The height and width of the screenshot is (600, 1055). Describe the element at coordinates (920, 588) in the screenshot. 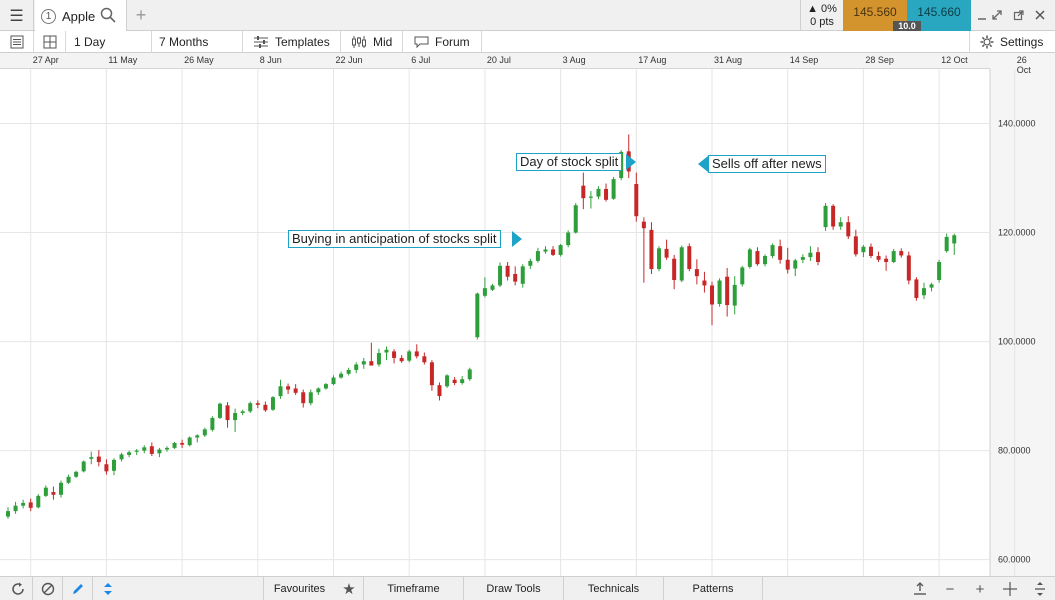

I see `fit-chart-icon` at that location.